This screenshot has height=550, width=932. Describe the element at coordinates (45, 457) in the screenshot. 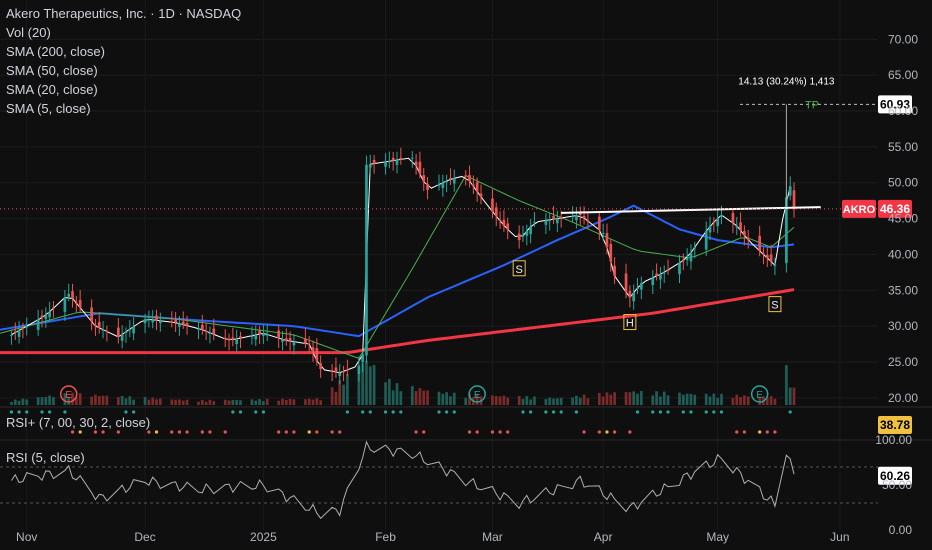

I see `rsi-label: RSI (5, close)` at that location.